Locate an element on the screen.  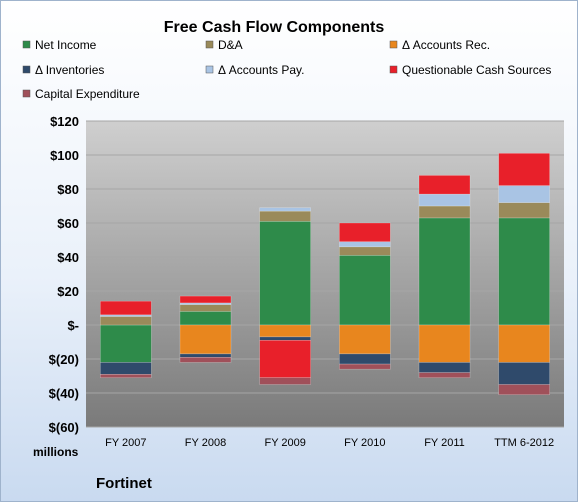
y-tick-label: $120 is located at coordinates (64, 121).